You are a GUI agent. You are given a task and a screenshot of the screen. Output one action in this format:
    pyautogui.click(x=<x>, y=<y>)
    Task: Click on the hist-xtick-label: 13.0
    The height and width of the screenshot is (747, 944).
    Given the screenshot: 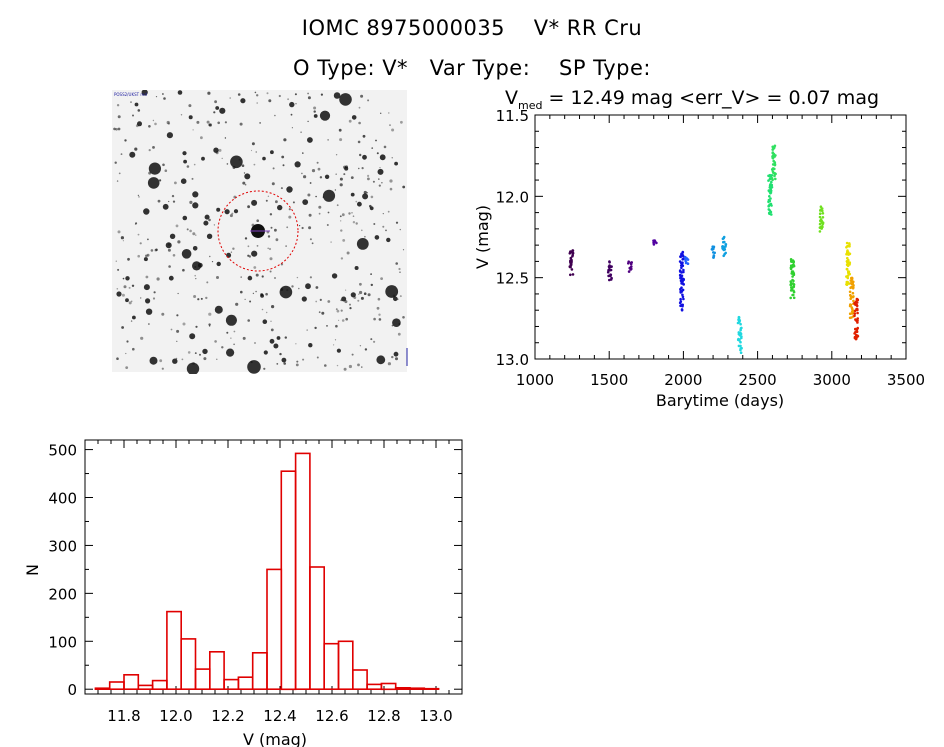 What is the action you would take?
    pyautogui.click(x=435, y=716)
    